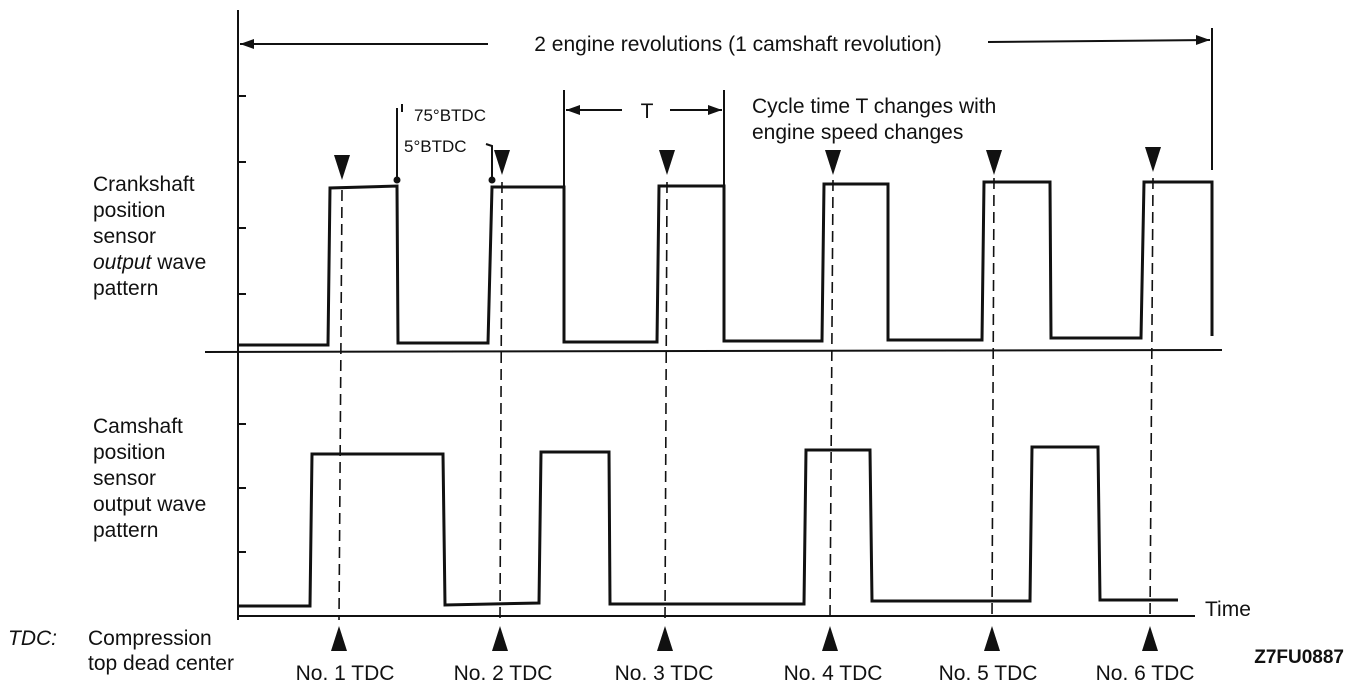 Image resolution: width=1360 pixels, height=688 pixels. What do you see at coordinates (129, 452) in the screenshot?
I see `cam-label-line2: position` at bounding box center [129, 452].